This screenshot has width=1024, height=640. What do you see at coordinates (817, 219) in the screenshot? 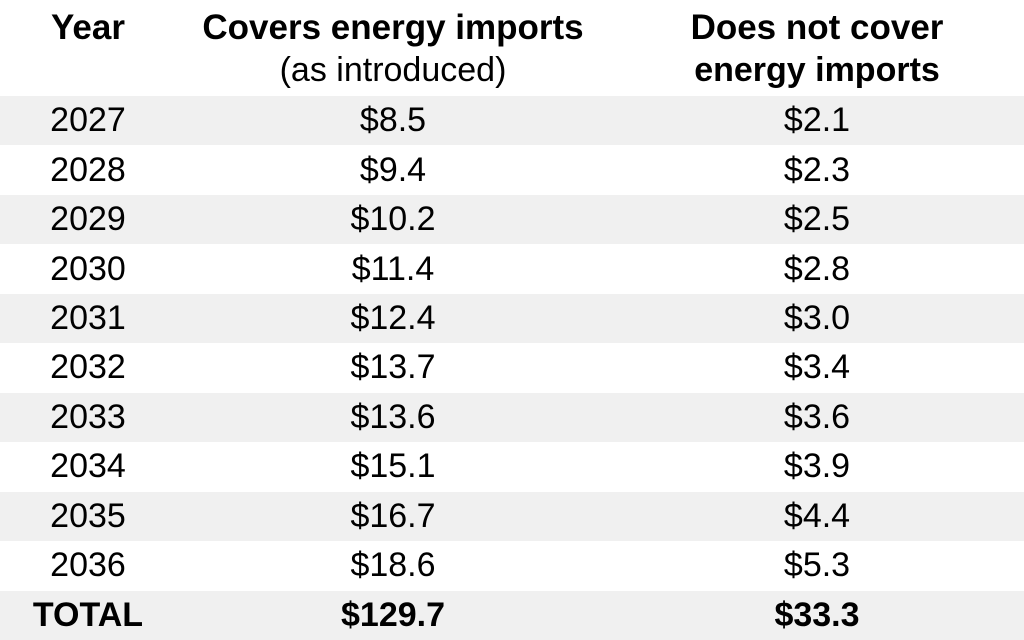
I see `not-covers-value-cell: $2.5` at bounding box center [817, 219].